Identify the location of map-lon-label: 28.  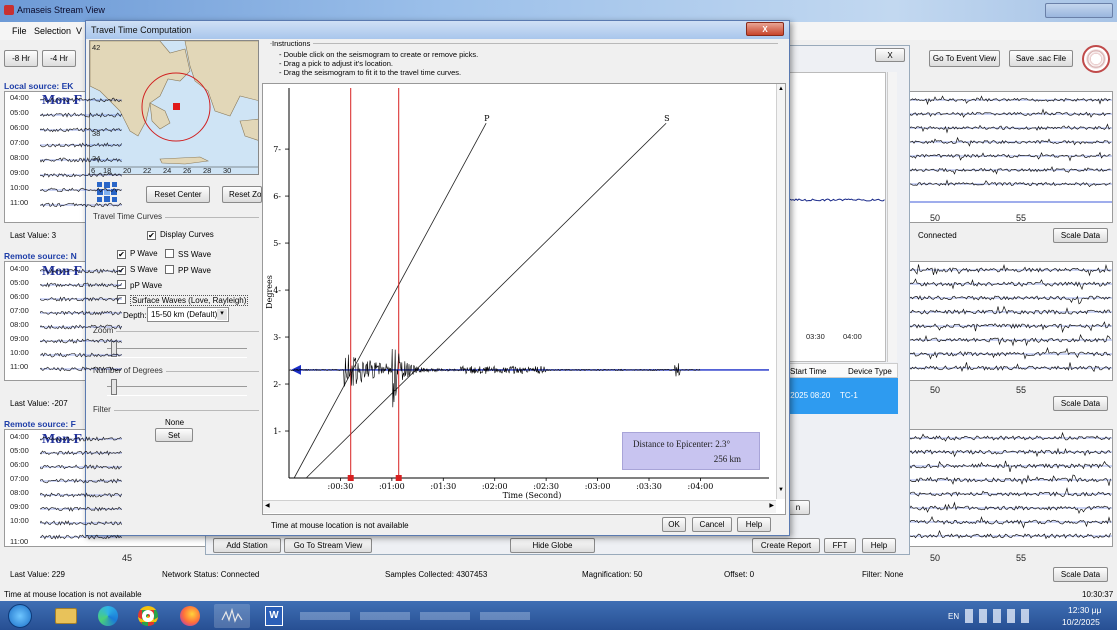
(207, 170).